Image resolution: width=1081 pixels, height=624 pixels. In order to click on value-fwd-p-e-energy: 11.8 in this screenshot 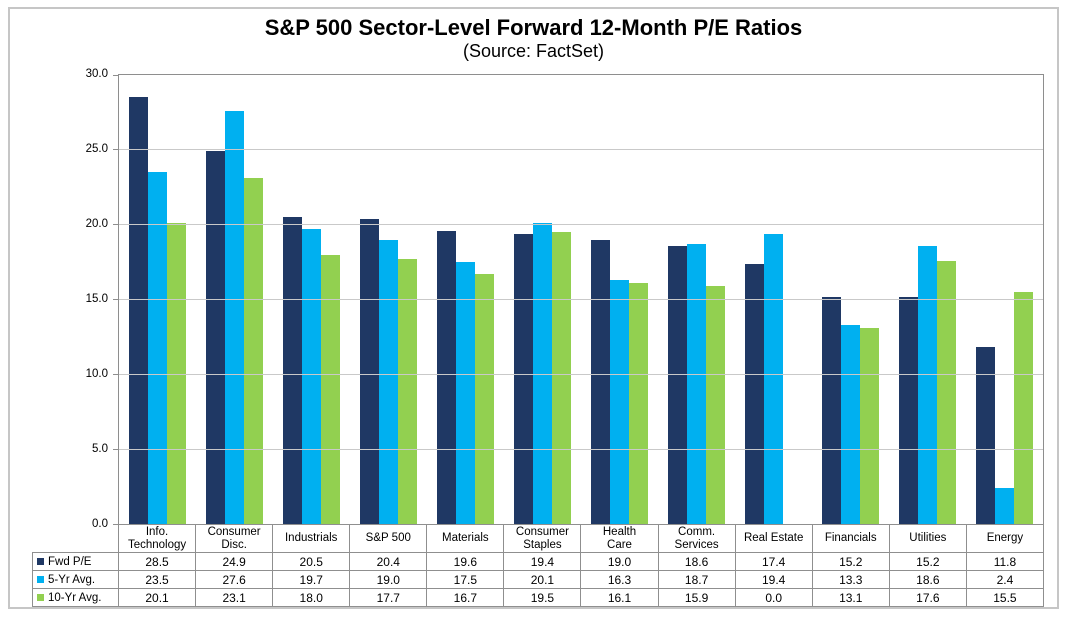, I will do `click(1005, 561)`.